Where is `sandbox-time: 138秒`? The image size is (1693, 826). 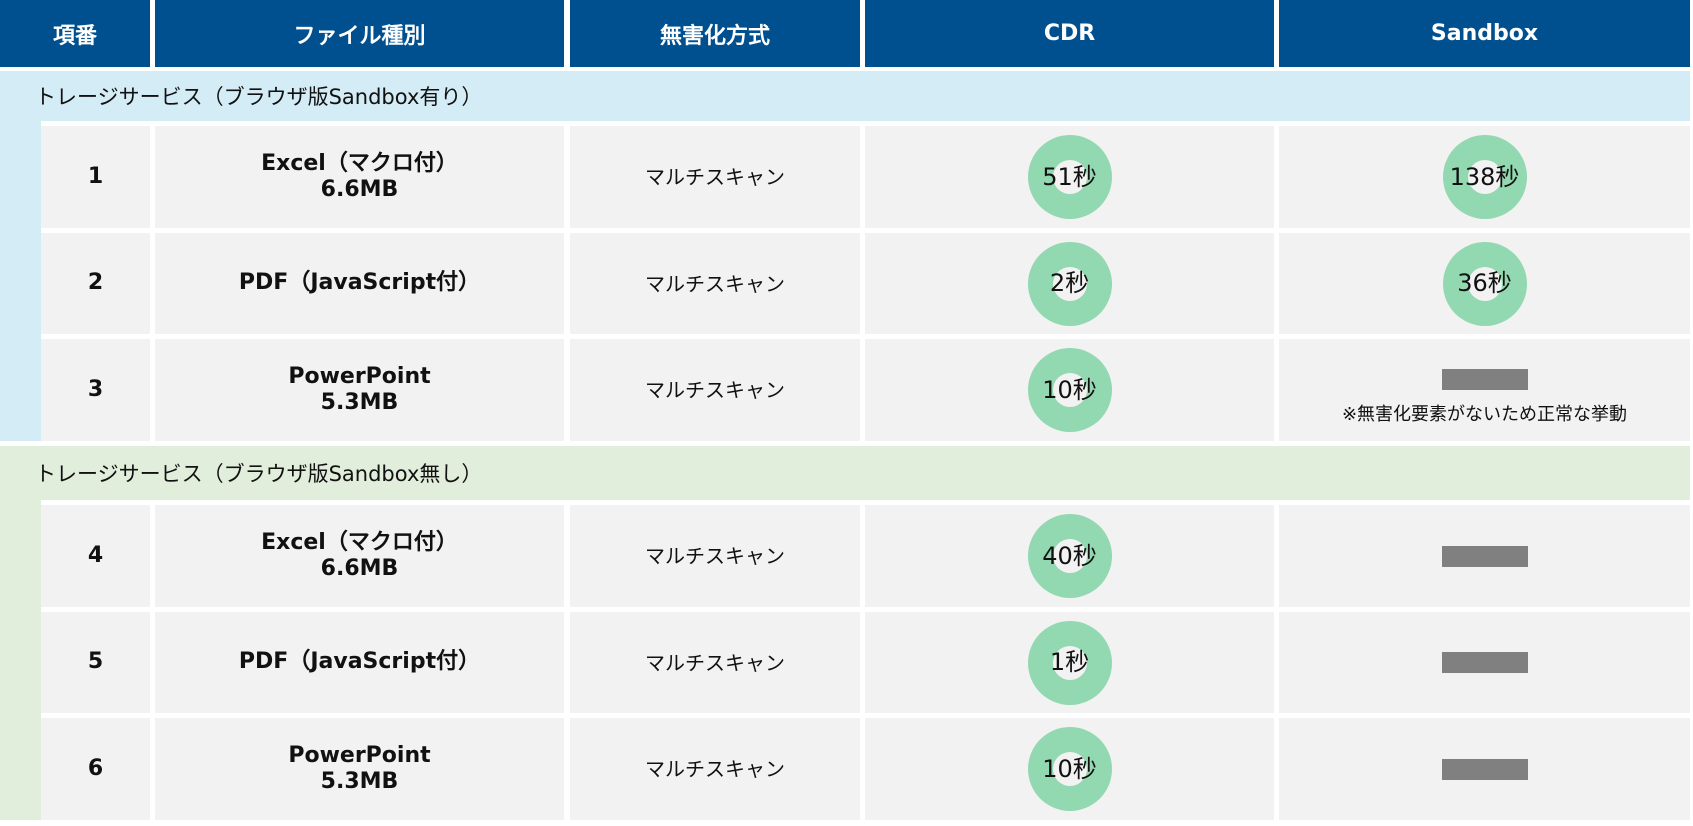
sandbox-time: 138秒 is located at coordinates (1484, 176).